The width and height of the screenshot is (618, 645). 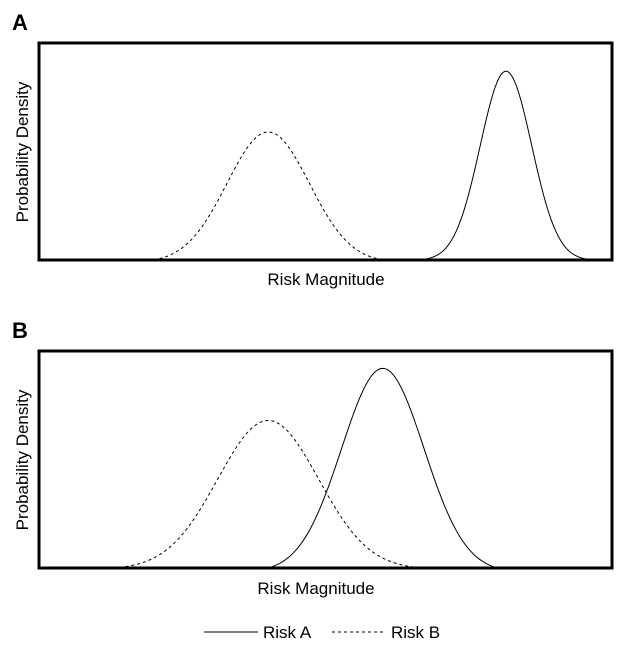 I want to click on panel-a-y-axis-label: Probability Density, so click(x=22, y=151).